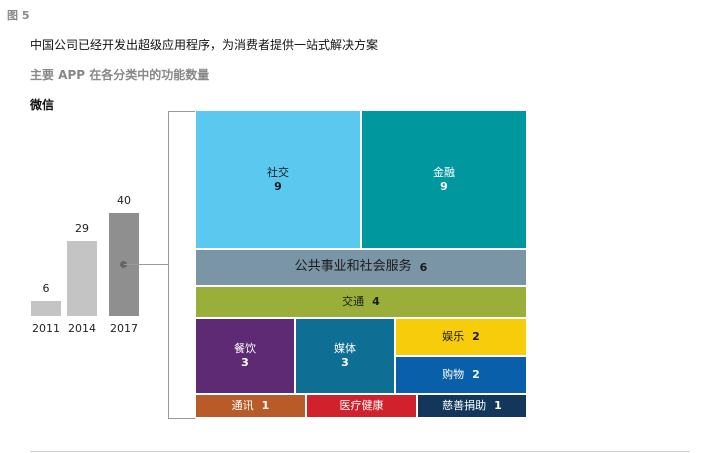  What do you see at coordinates (181, 265) in the screenshot?
I see `treemap-bracket` at bounding box center [181, 265].